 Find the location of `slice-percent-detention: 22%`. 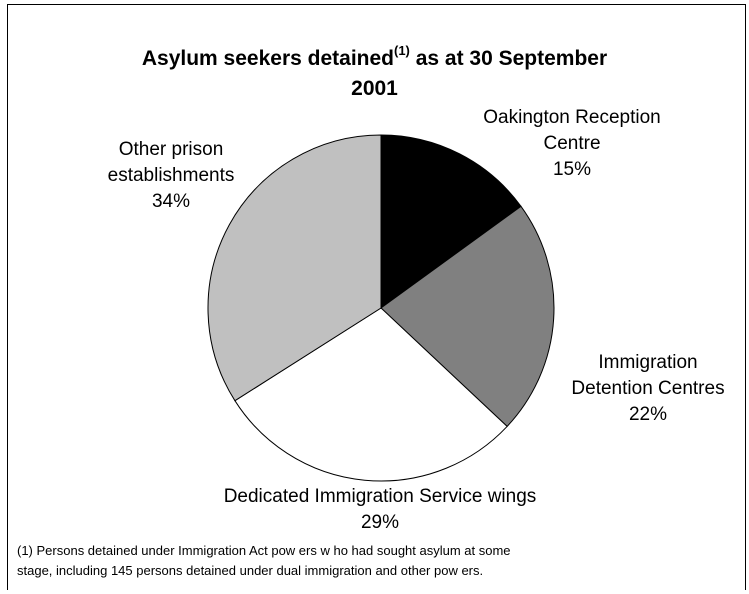

slice-percent-detention: 22% is located at coordinates (648, 414).